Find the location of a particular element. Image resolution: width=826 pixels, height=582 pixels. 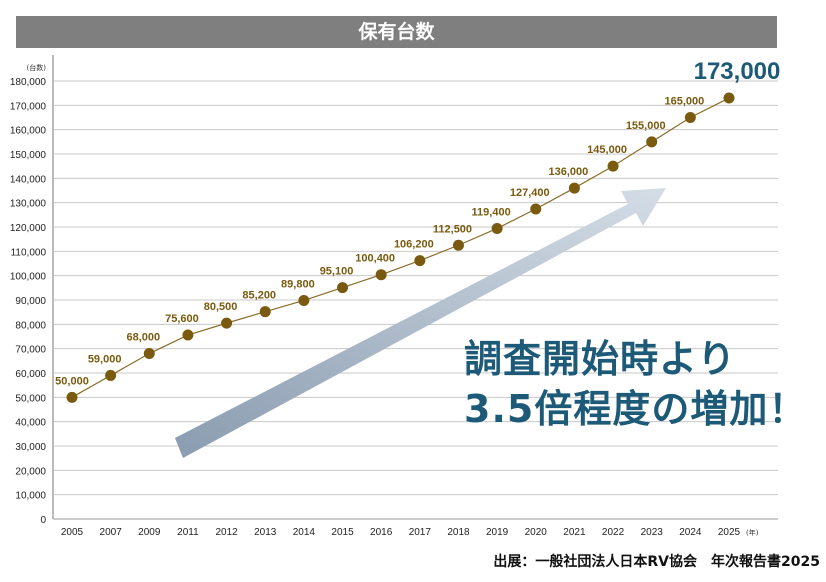

x-tick-label: 2012 is located at coordinates (226, 532).